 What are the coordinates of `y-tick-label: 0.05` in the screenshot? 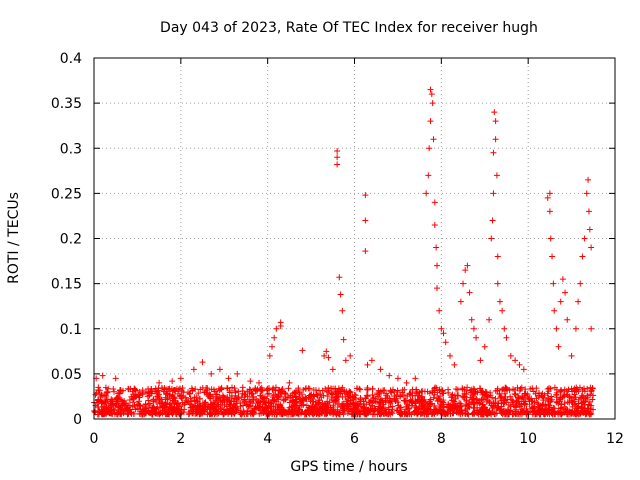 It's located at (66, 375).